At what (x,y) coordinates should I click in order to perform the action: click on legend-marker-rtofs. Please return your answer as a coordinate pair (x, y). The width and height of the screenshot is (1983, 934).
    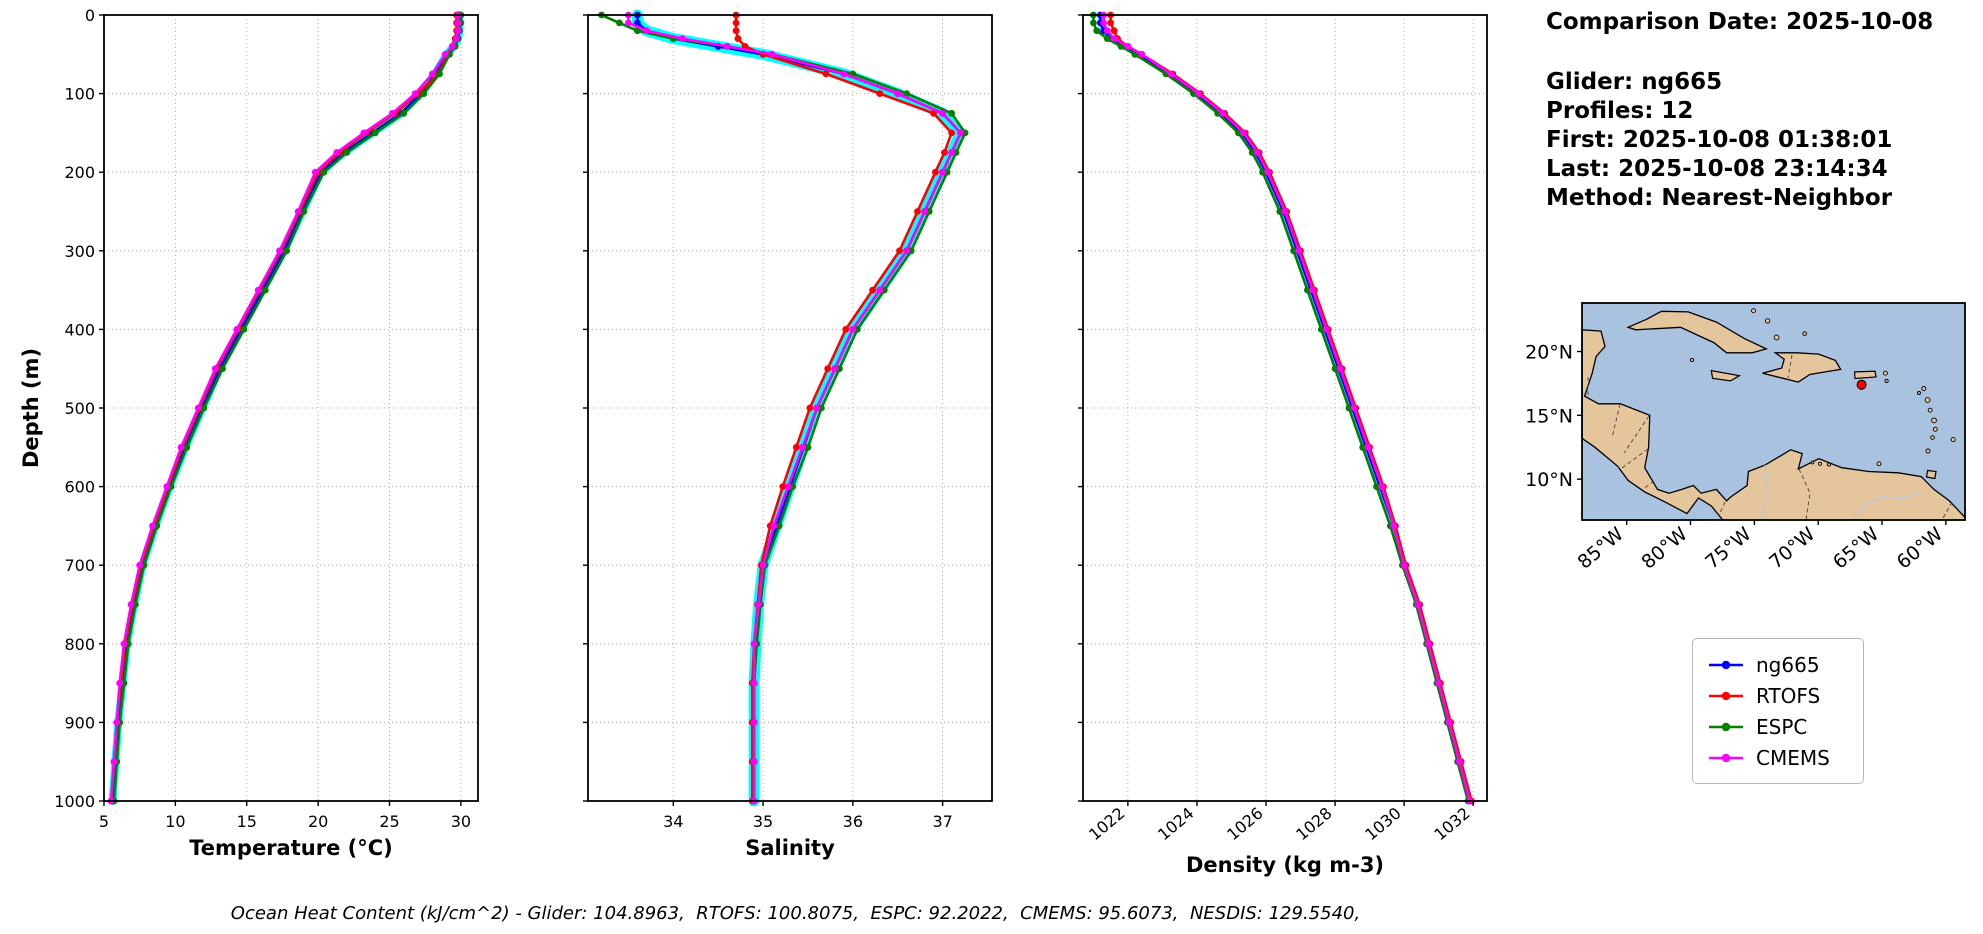
    Looking at the image, I should click on (1726, 695).